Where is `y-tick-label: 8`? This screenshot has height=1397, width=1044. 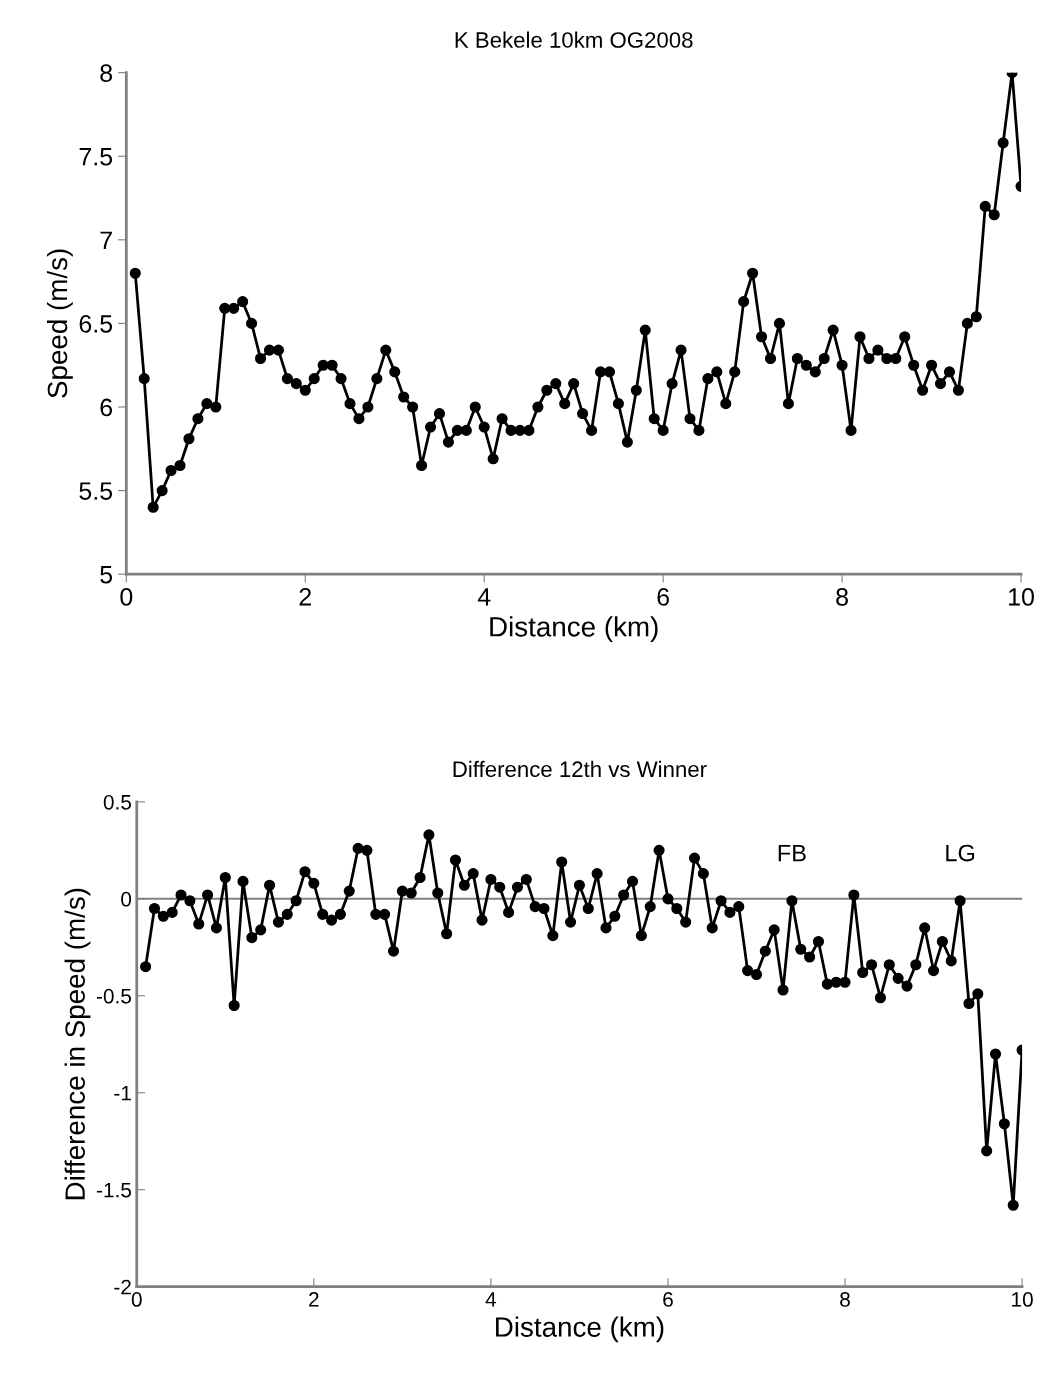
y-tick-label: 8 is located at coordinates (106, 73).